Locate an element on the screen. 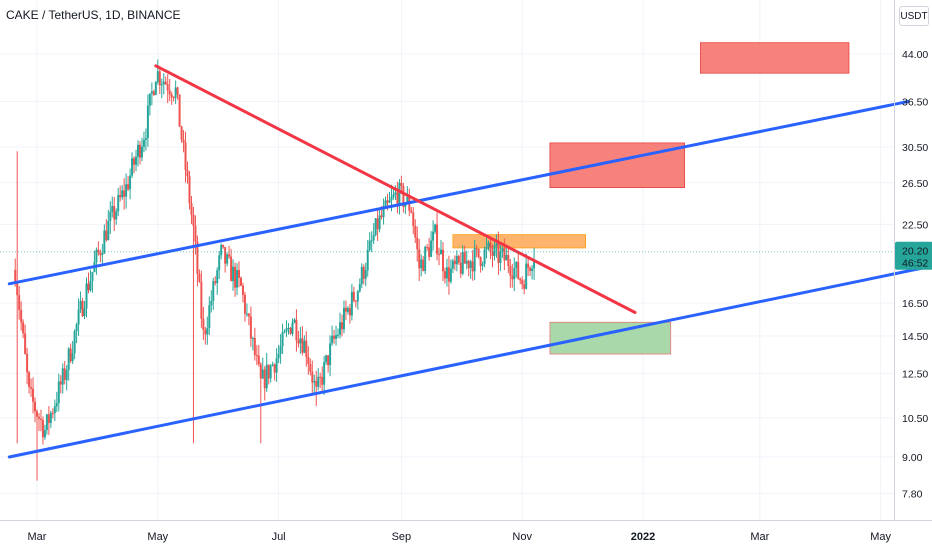 This screenshot has height=555, width=932. x-tick-label: Nov is located at coordinates (522, 537).